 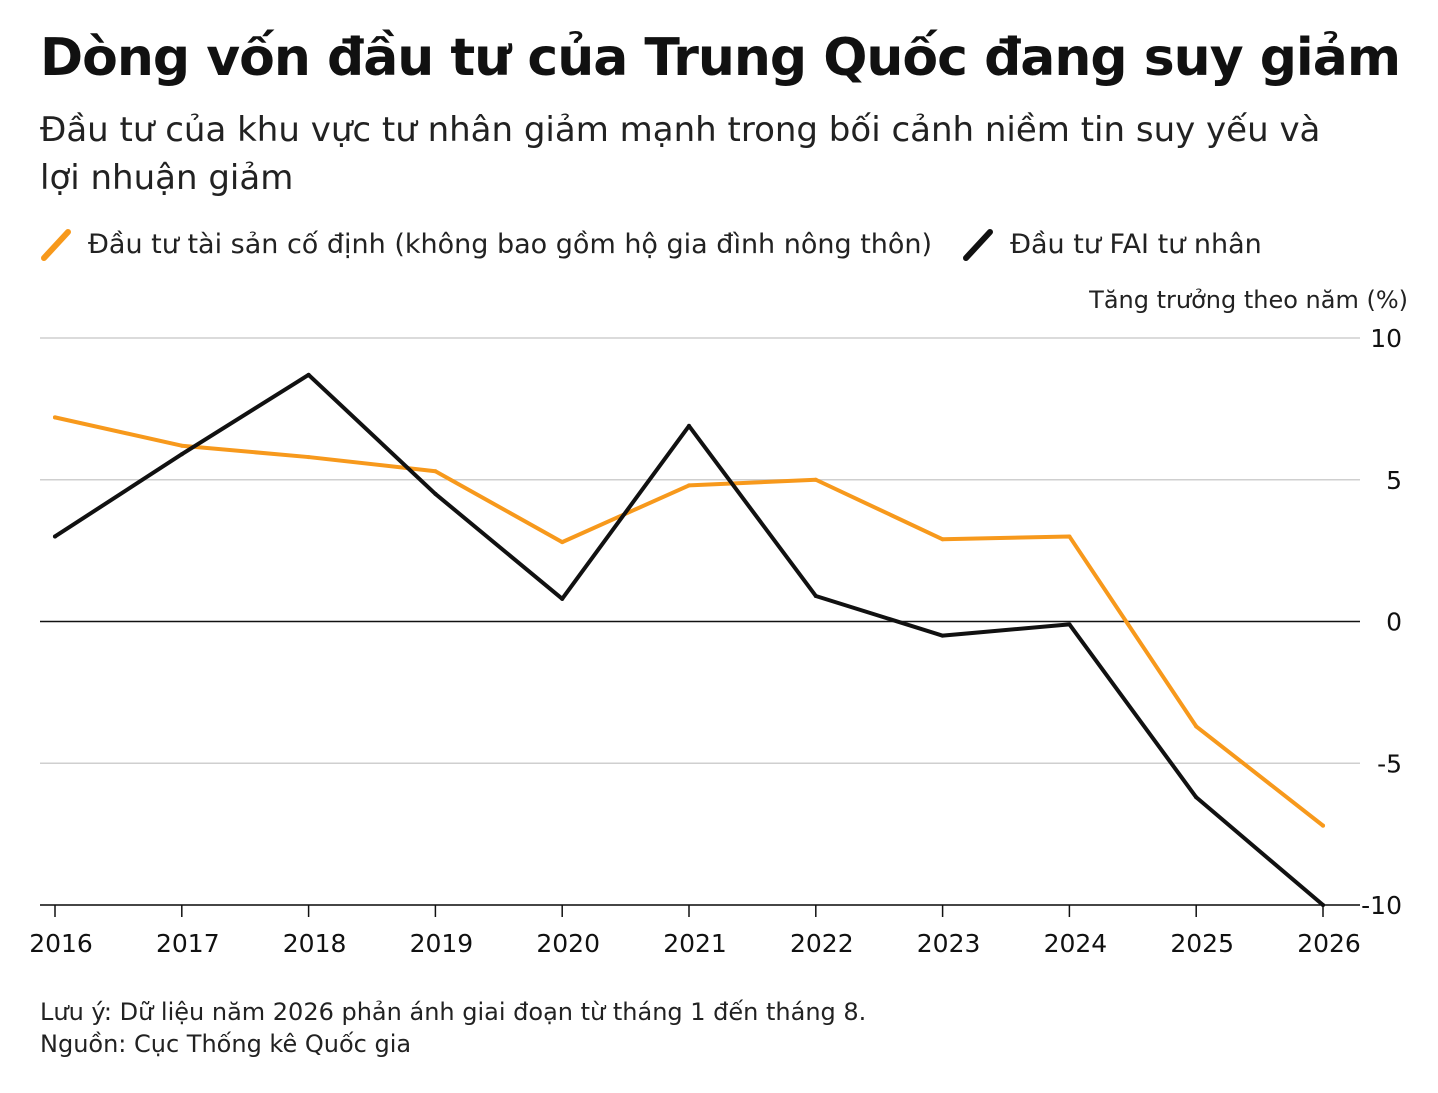 What do you see at coordinates (568, 943) in the screenshot?
I see `x-tick-label: 2020` at bounding box center [568, 943].